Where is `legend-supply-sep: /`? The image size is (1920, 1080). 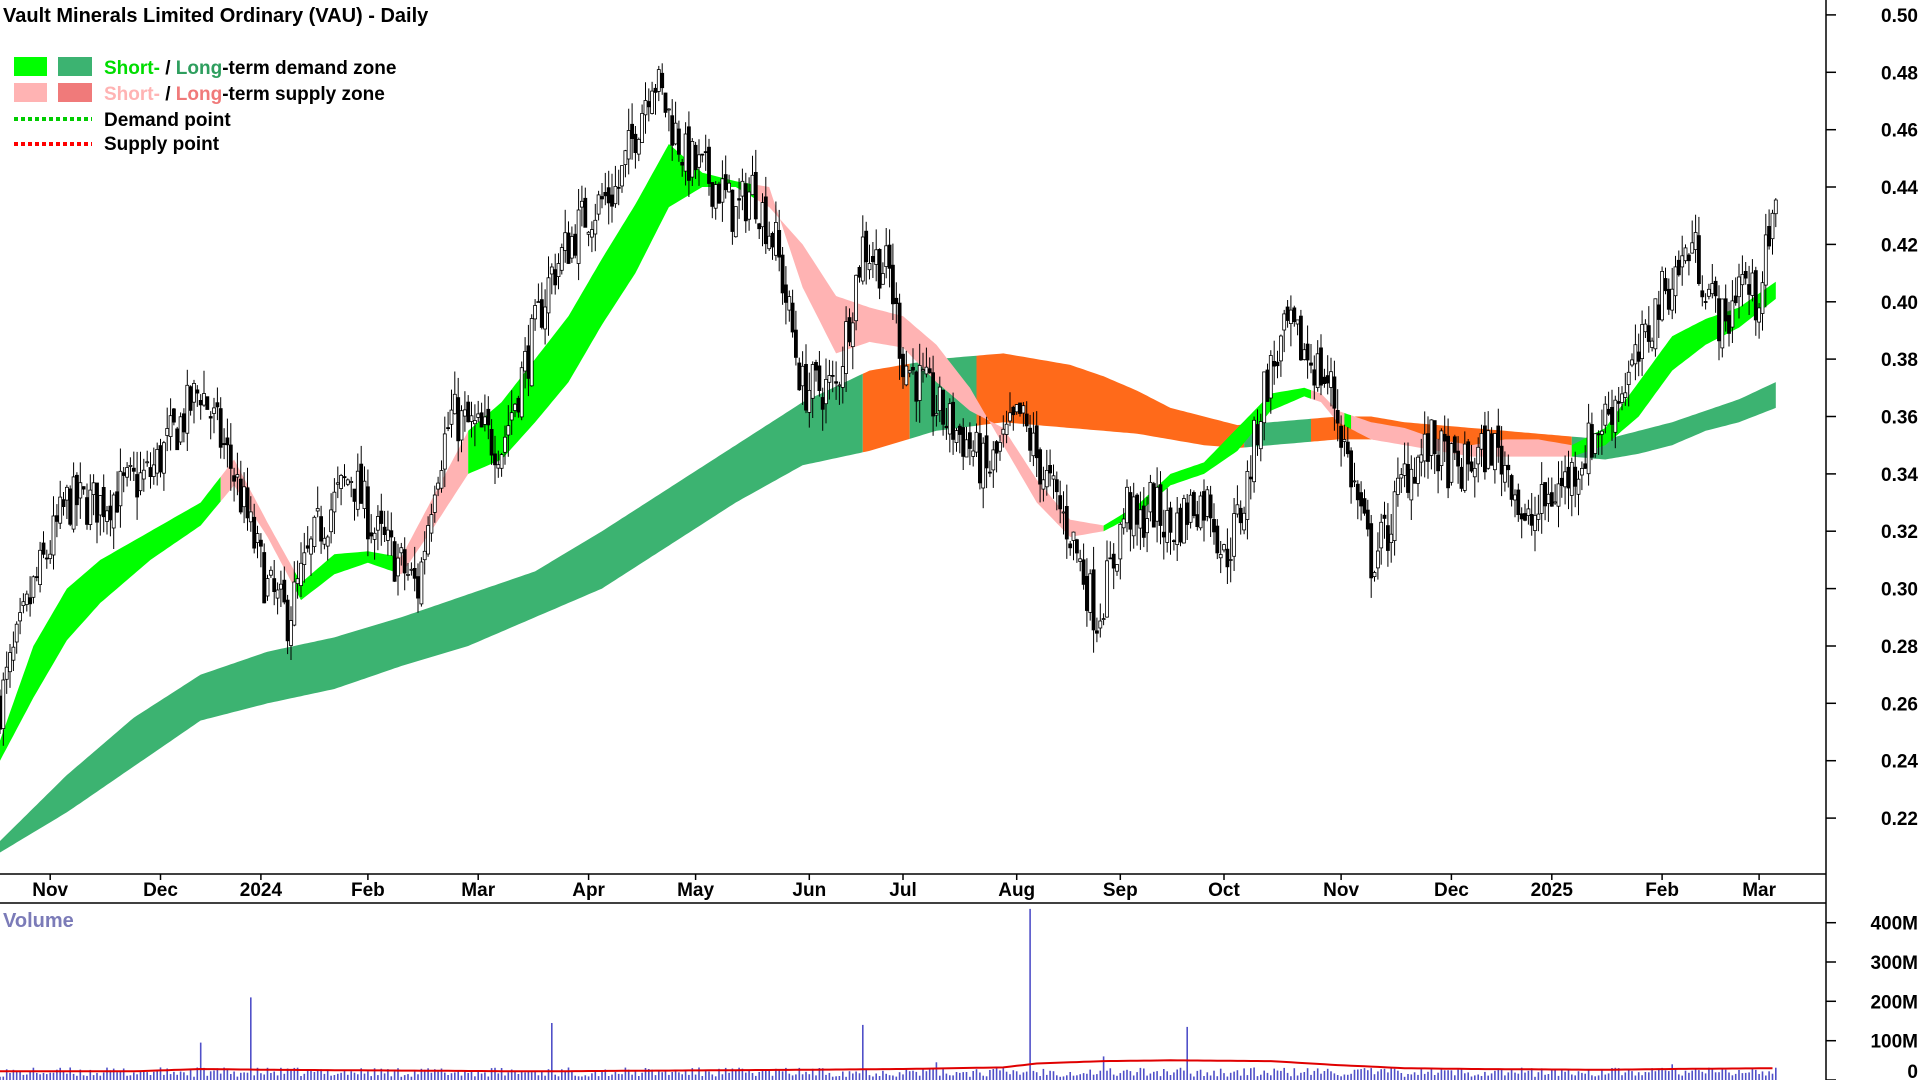 legend-supply-sep: / is located at coordinates (168, 94).